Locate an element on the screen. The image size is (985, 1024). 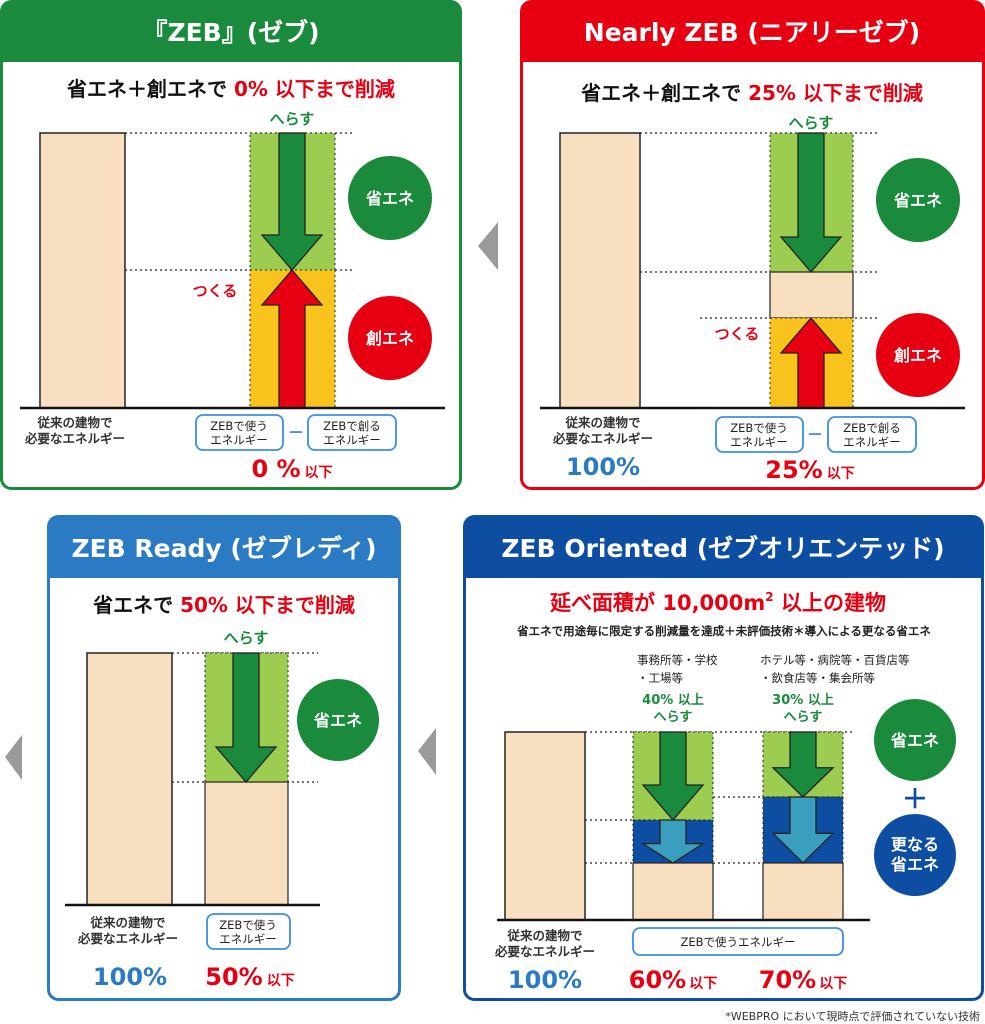
svg-text:60%以下: 60% 以下 is located at coordinates (673, 980).